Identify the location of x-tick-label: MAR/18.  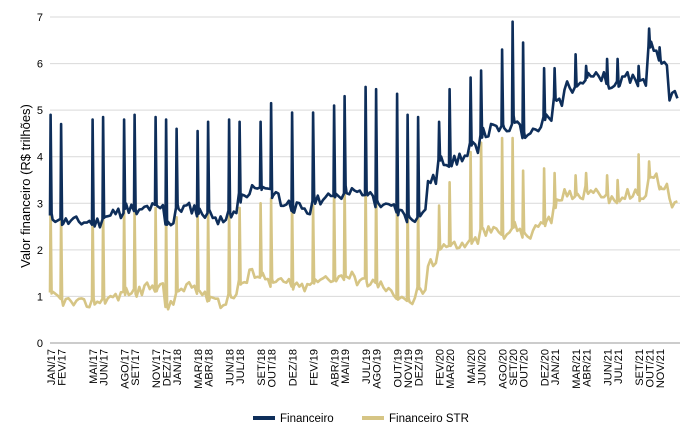
(199, 369).